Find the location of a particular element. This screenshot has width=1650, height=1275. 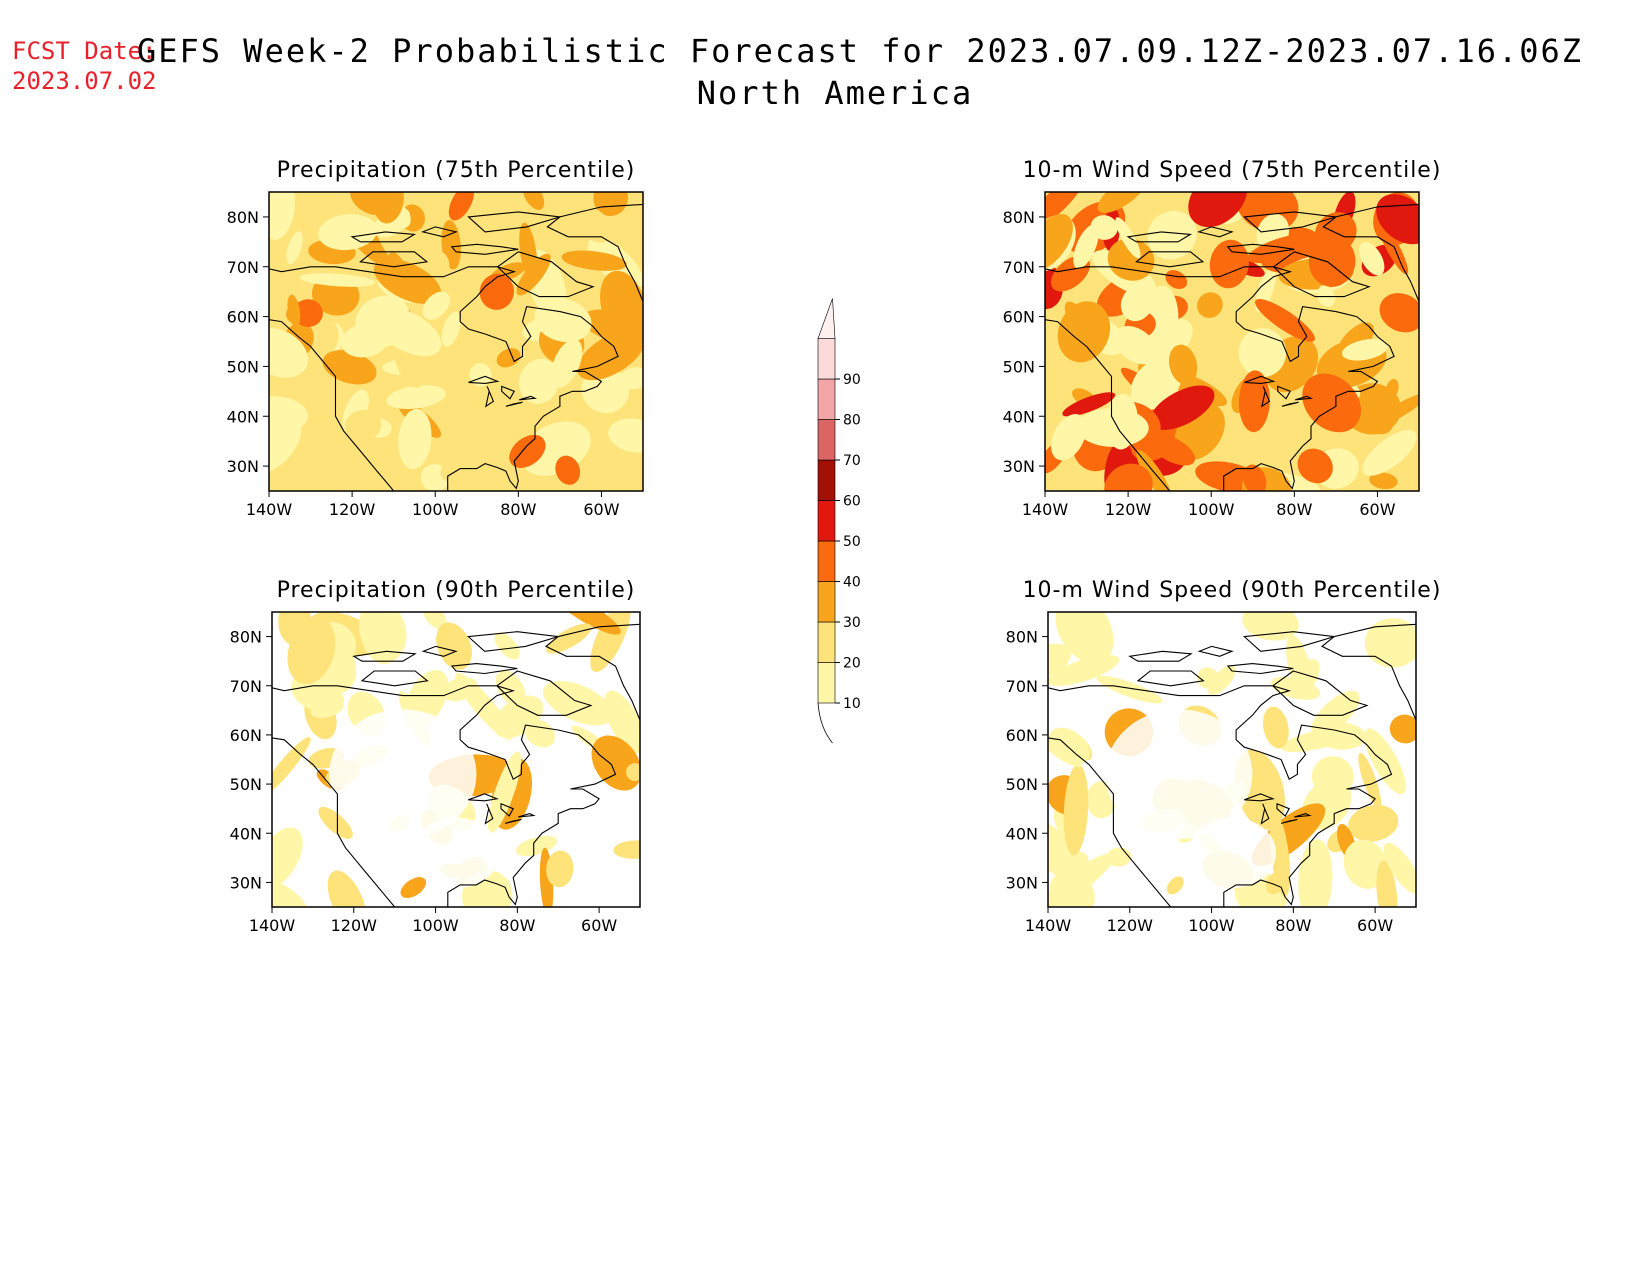

lat-tick-label: 40N is located at coordinates (243, 416).